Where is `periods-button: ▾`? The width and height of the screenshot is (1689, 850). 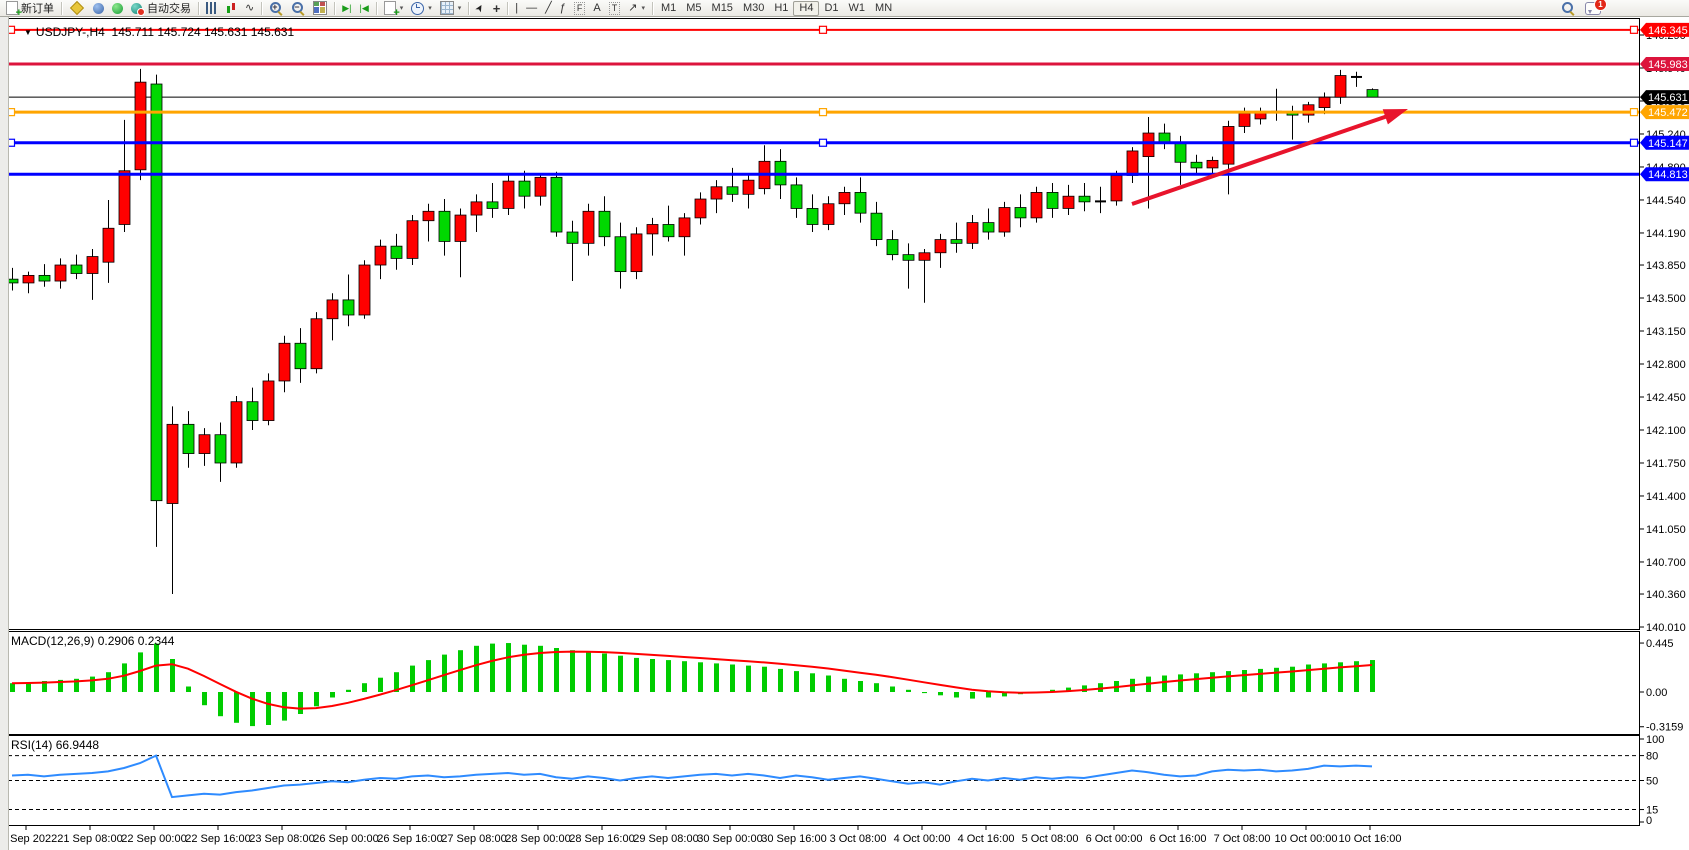 periods-button: ▾ is located at coordinates (421, 8).